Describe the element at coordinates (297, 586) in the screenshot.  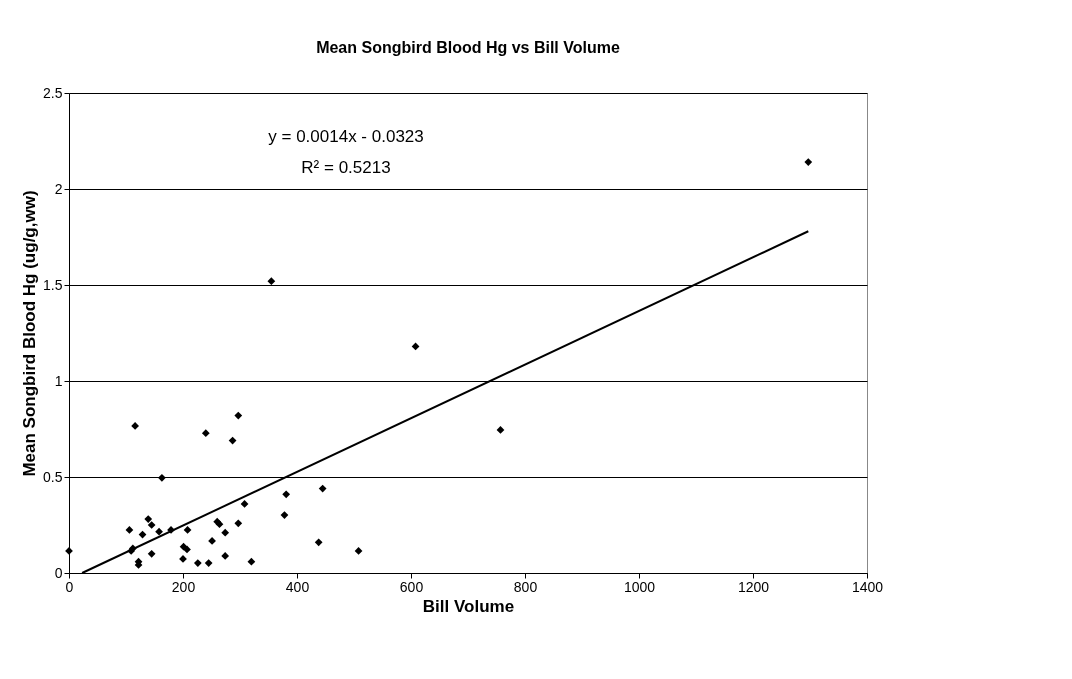
I see `x-tick-label: 400` at that location.